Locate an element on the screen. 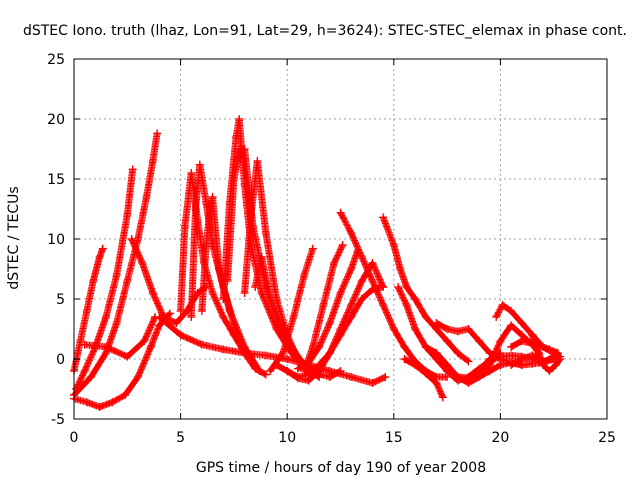 The width and height of the screenshot is (640, 480). y-axis-title: dSTEC / TECUs is located at coordinates (14, 237).